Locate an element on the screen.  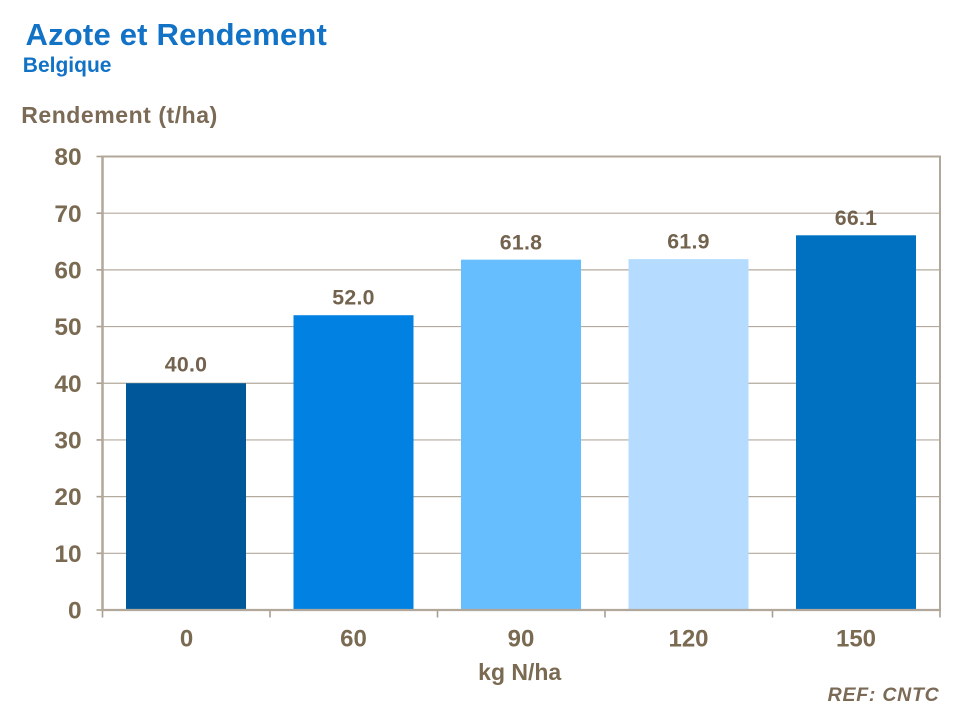
svg-text: Rendement (t/ha) is located at coordinates (119, 115).